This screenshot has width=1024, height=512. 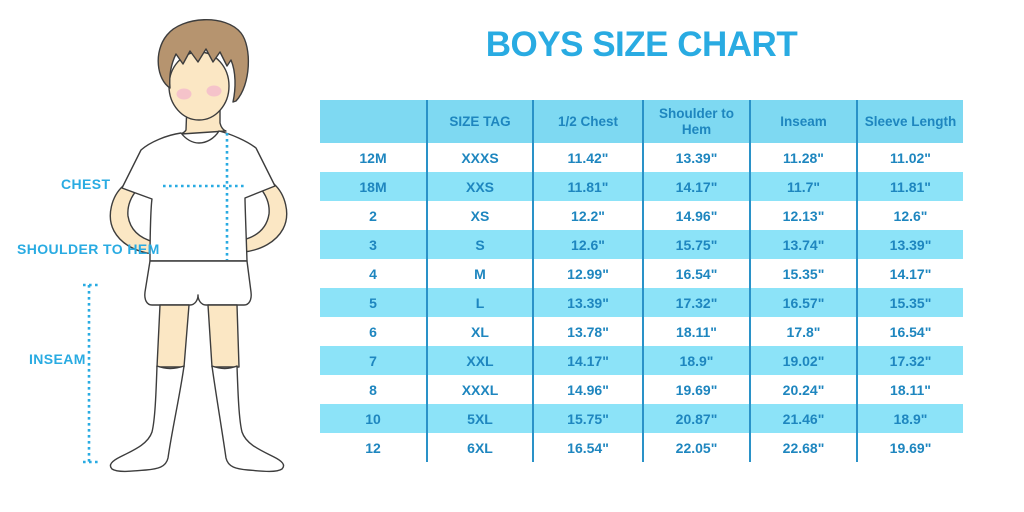 What do you see at coordinates (909, 157) in the screenshot?
I see `table-cell: 11.02"` at bounding box center [909, 157].